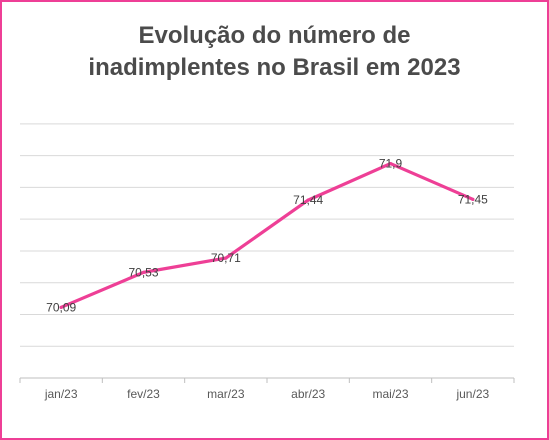 Image resolution: width=549 pixels, height=440 pixels. I want to click on chart-title-line-2: inadimplentes no Brasil em 2023, so click(274, 67).